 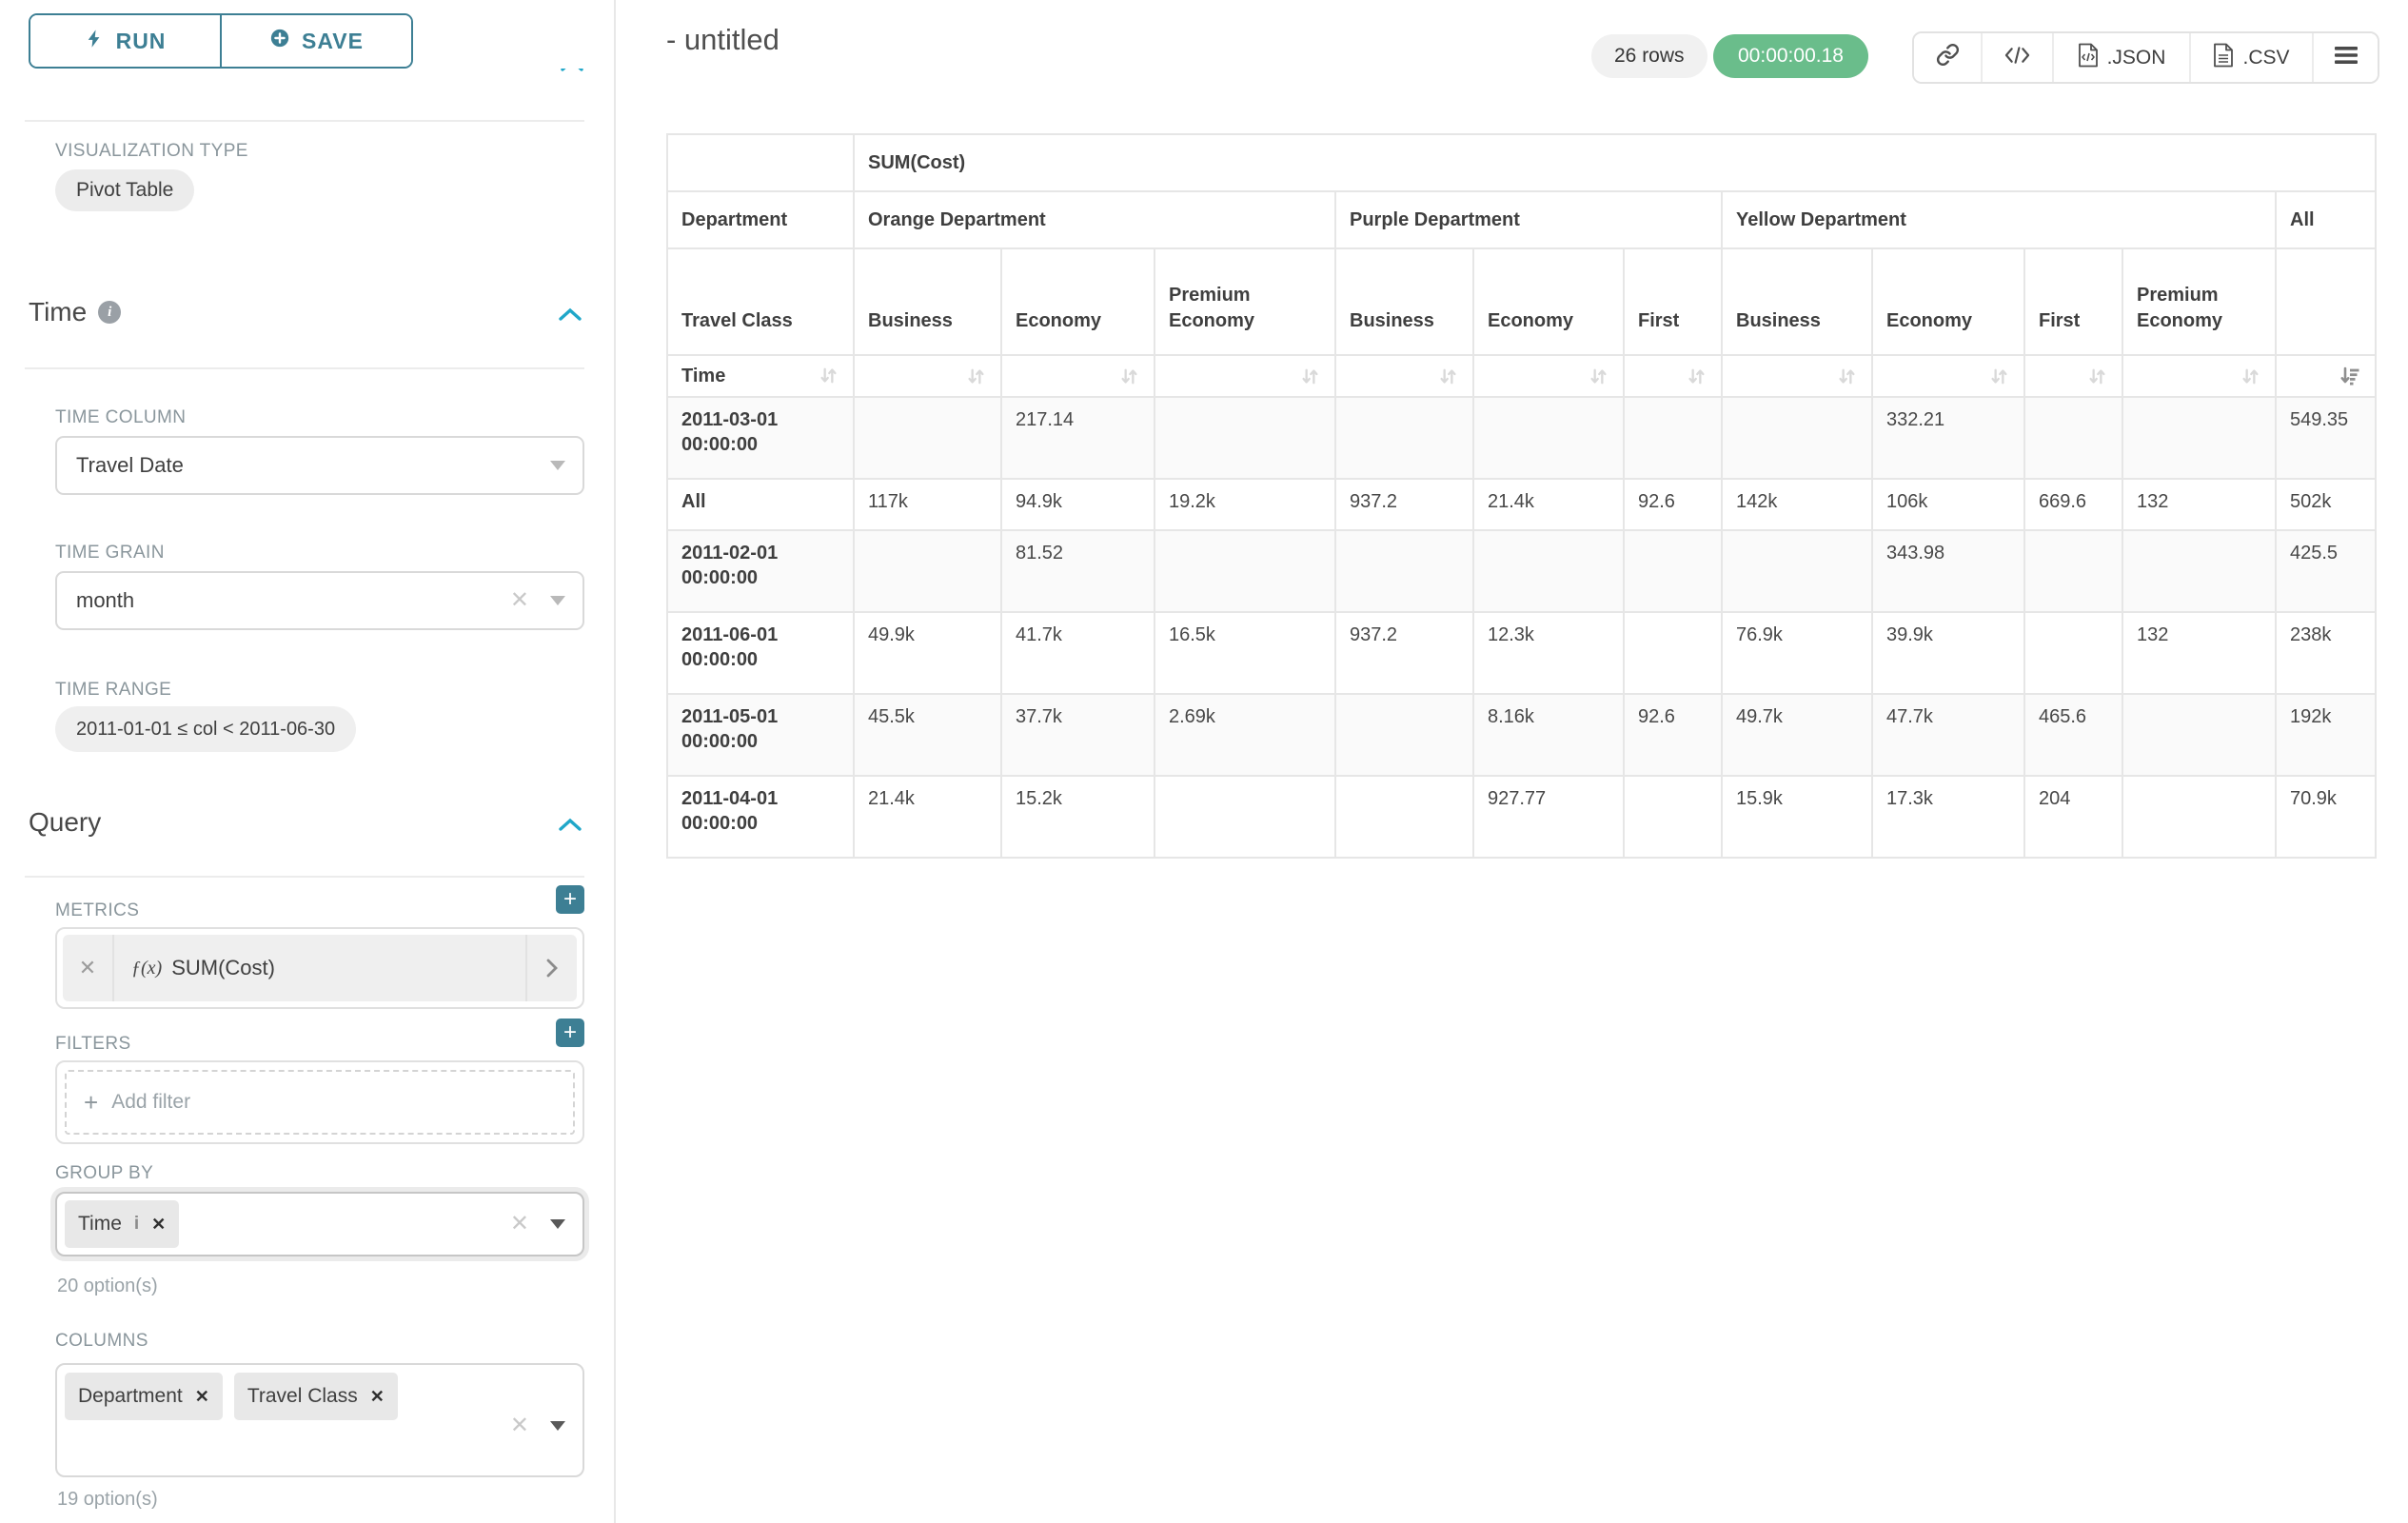 I want to click on chevron-right-icon, so click(x=551, y=968).